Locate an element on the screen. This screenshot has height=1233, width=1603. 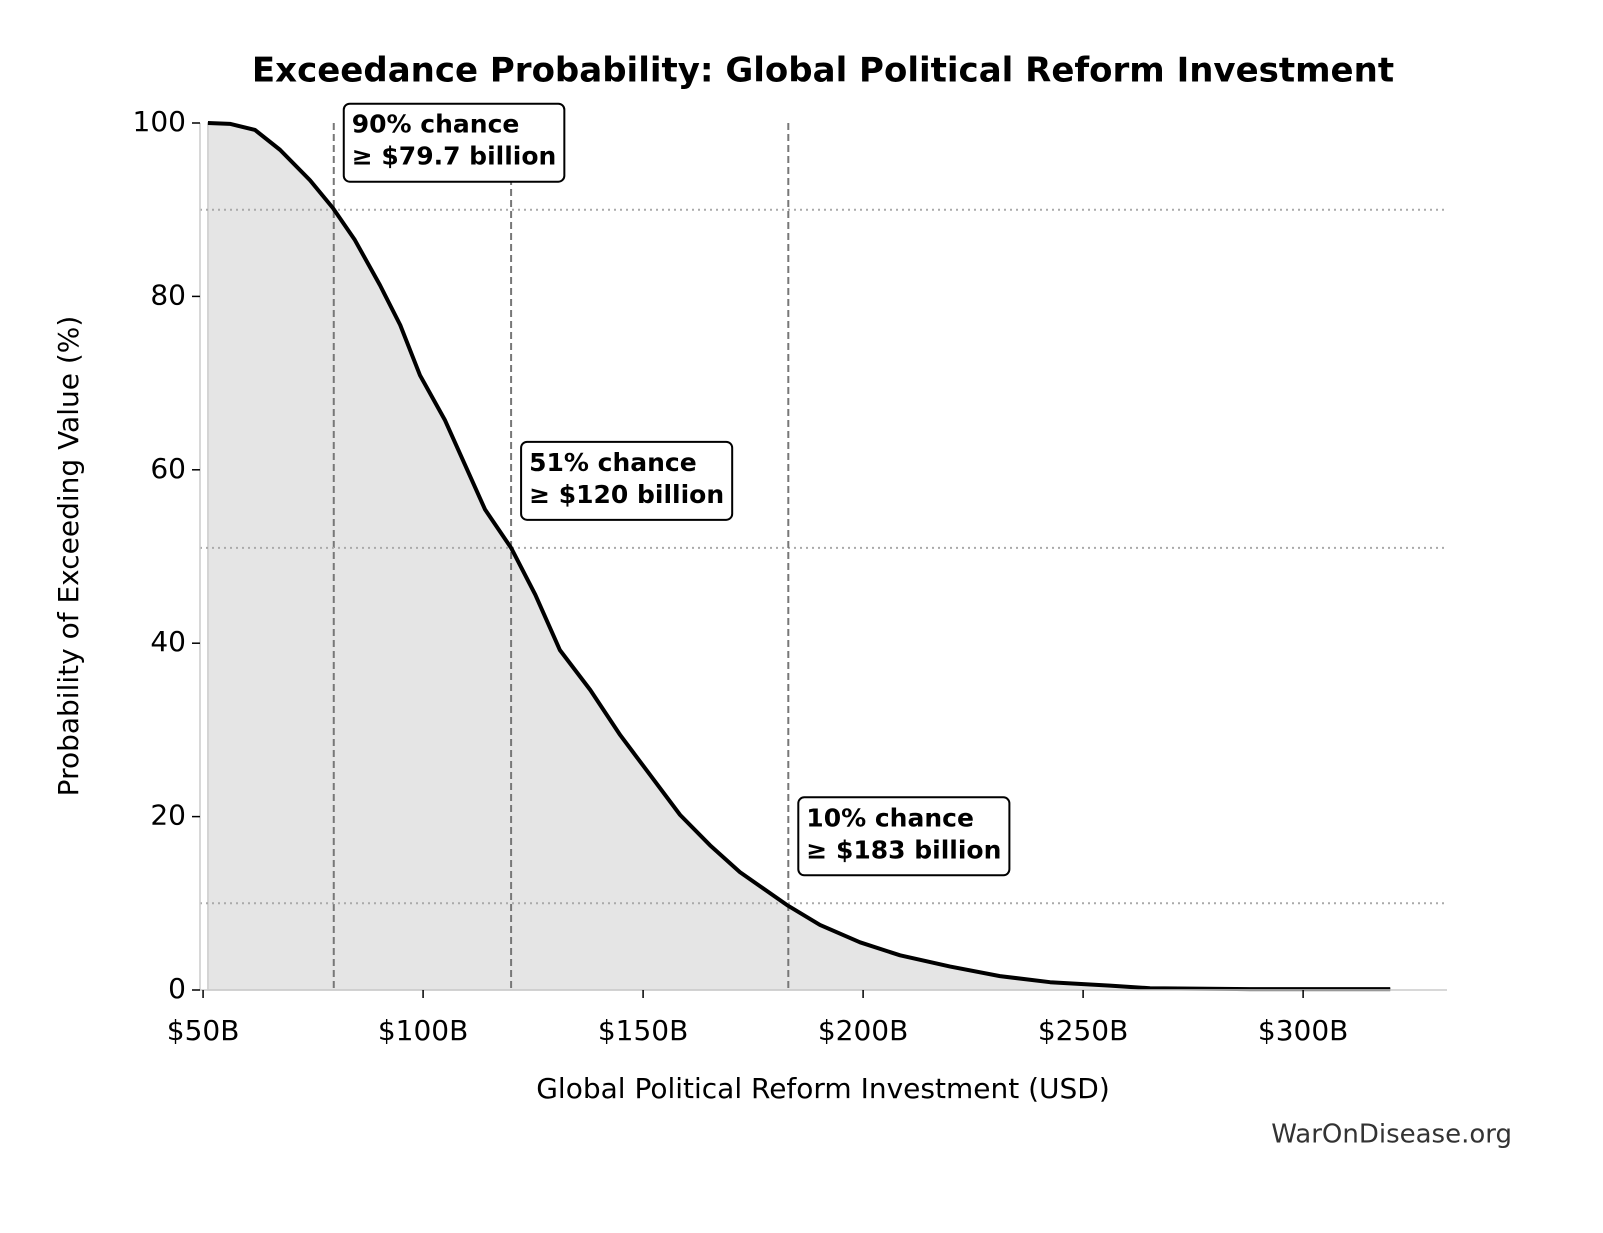
annotation: 10% chance ≥ $183 billion is located at coordinates (904, 836).